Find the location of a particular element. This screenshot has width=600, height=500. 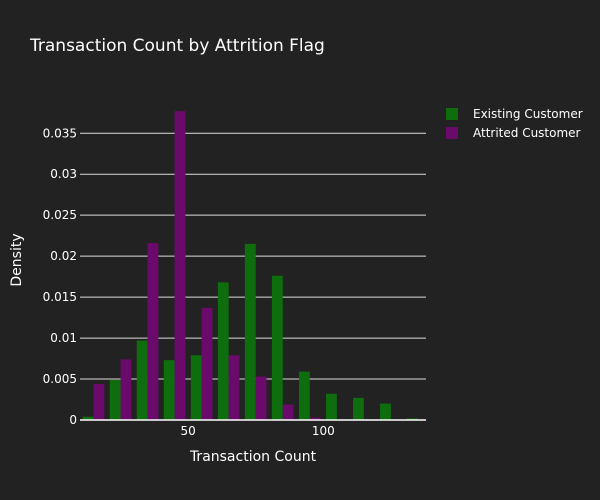

legend-label: Attrited Customer is located at coordinates (527, 133).